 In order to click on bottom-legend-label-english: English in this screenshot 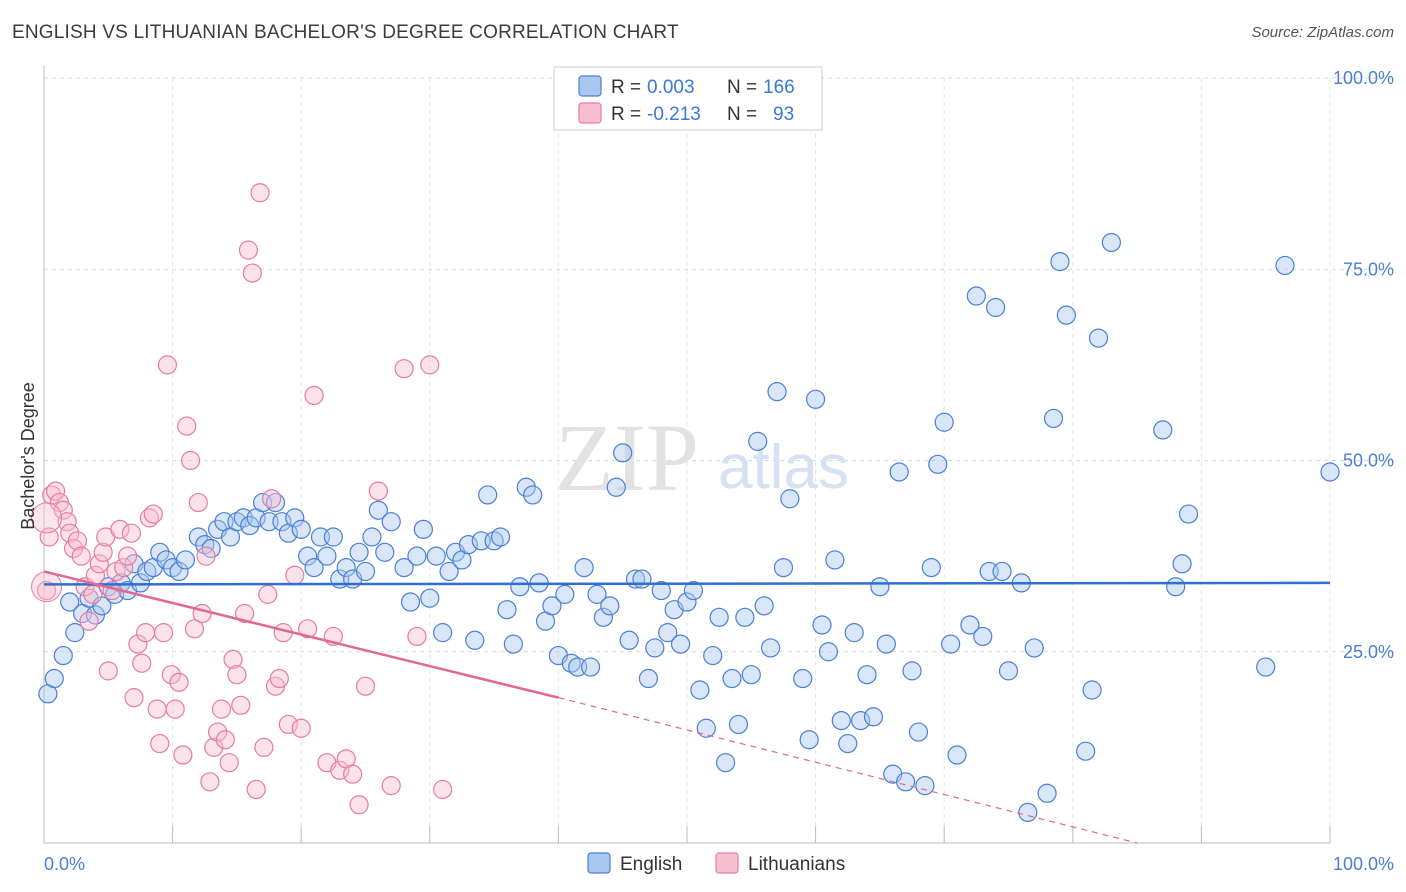, I will do `click(651, 864)`.